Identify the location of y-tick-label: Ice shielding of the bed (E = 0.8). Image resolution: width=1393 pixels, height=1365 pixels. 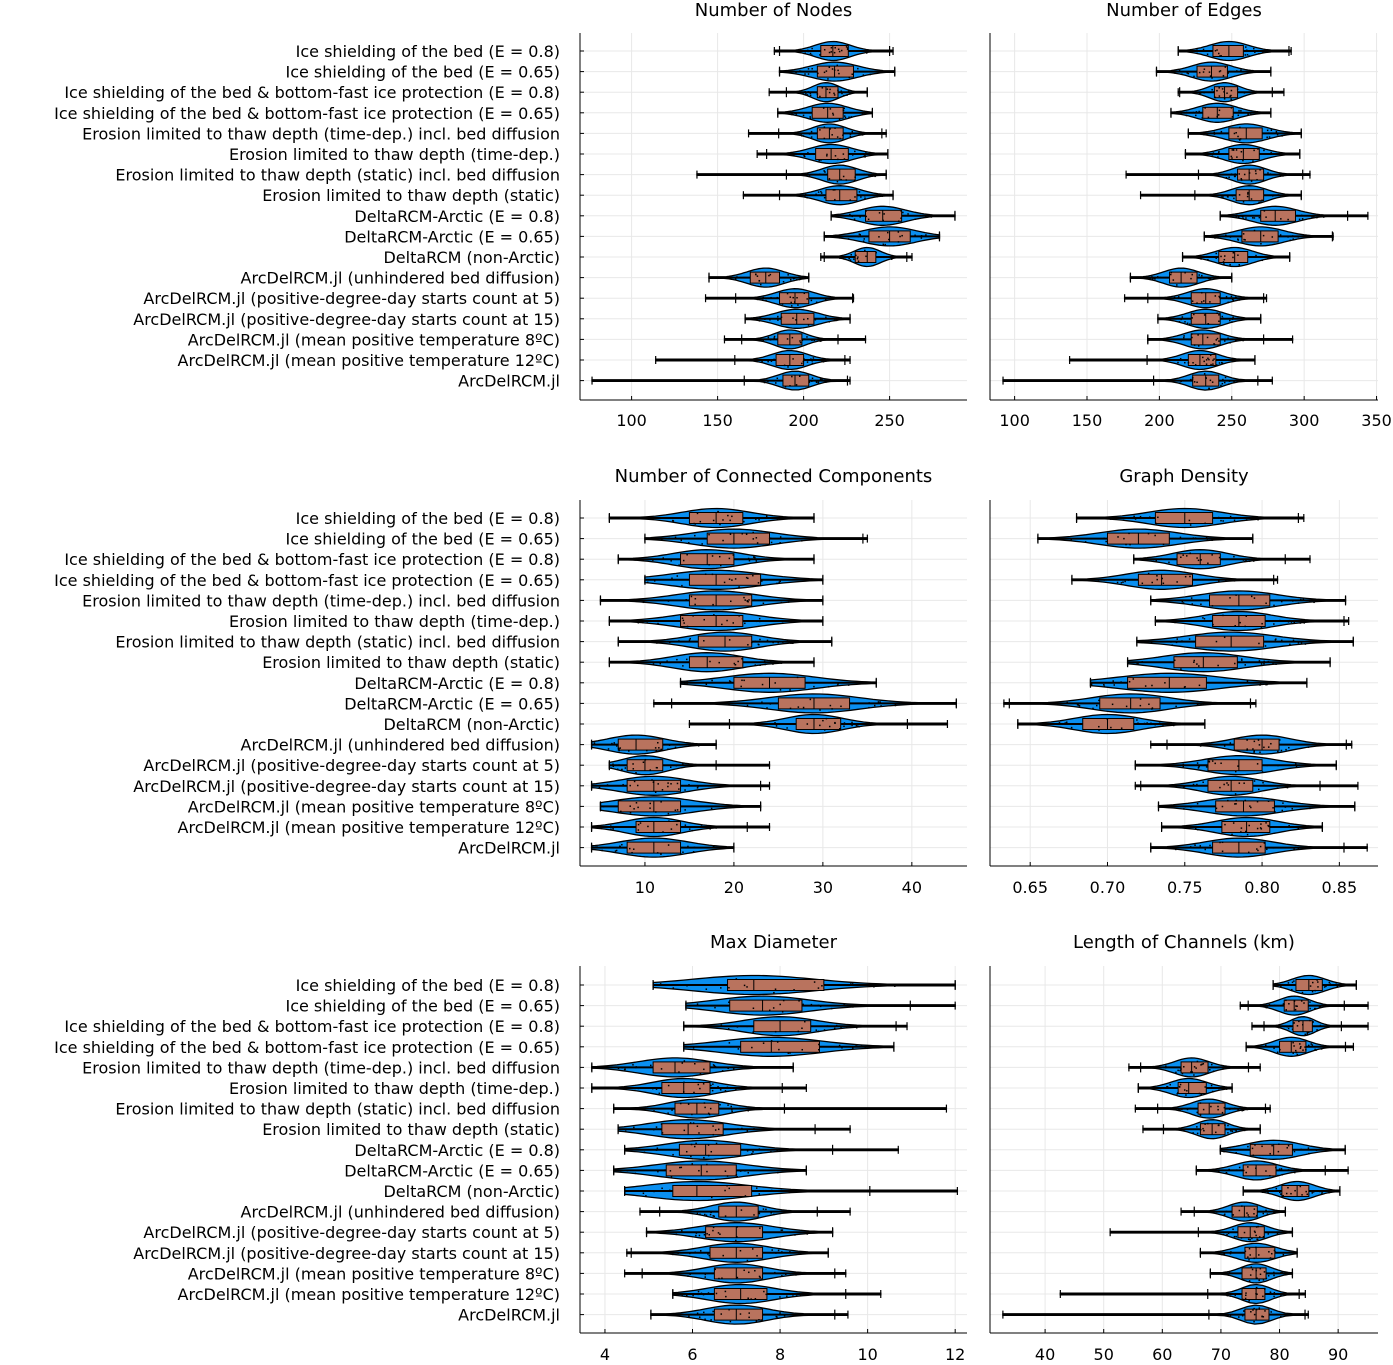
(428, 518).